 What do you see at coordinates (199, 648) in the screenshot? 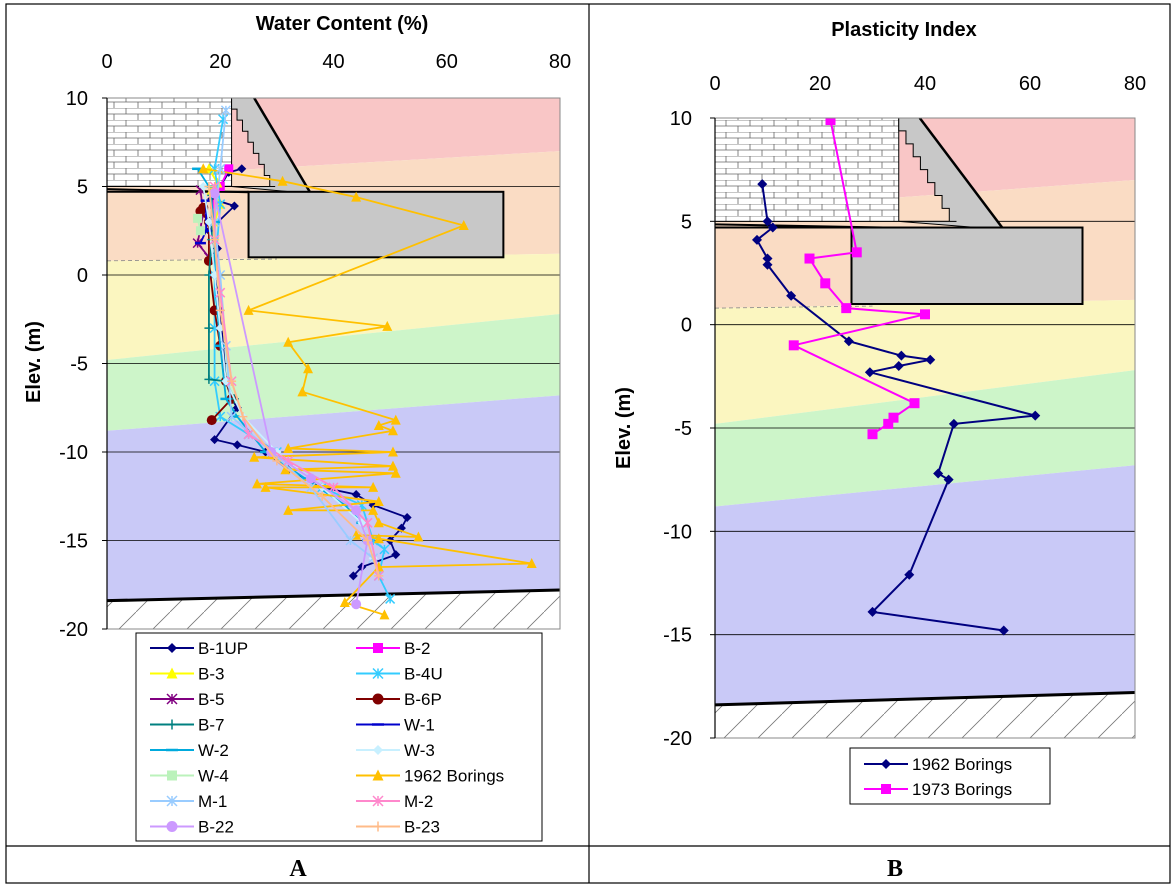
I see `legend-item: B-1UP` at bounding box center [199, 648].